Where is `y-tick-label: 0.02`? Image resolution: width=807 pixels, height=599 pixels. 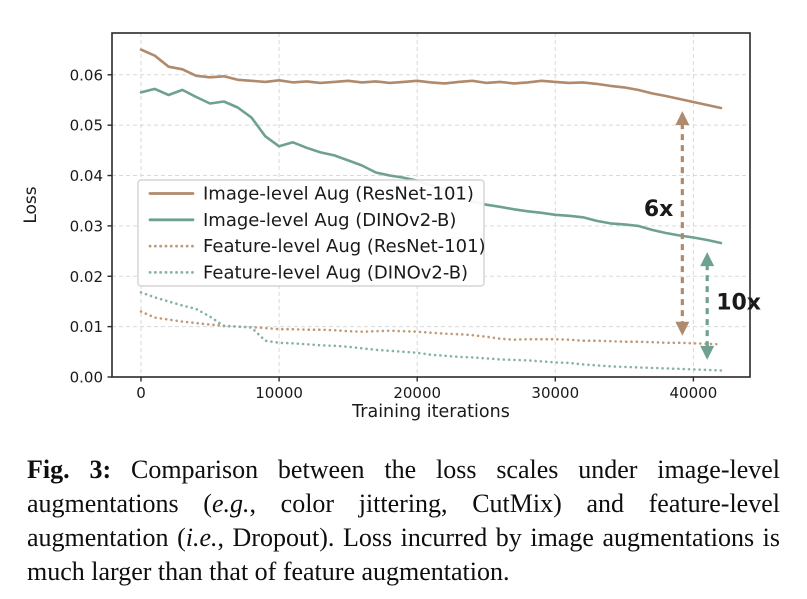 y-tick-label: 0.02 is located at coordinates (86, 277).